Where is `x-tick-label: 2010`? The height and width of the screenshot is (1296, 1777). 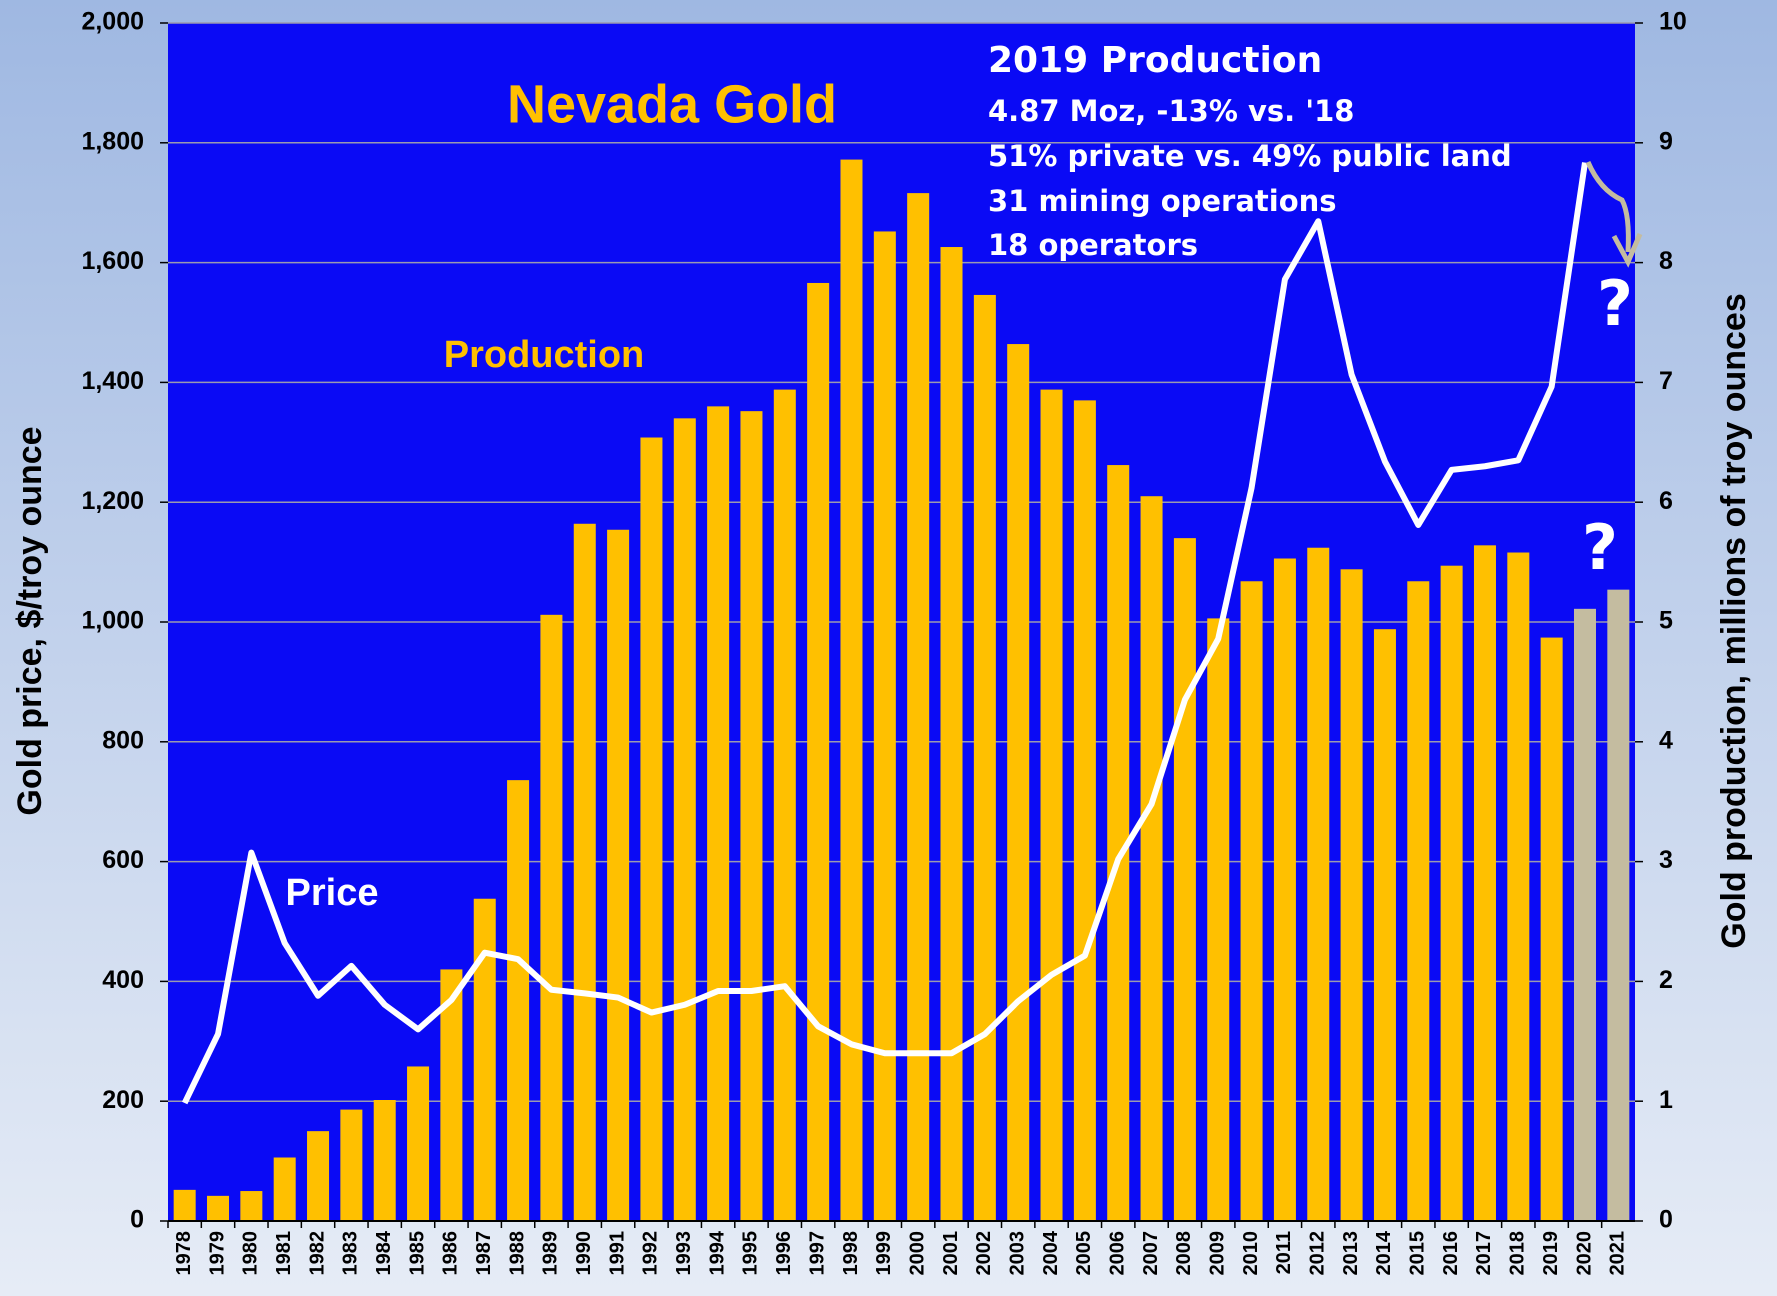
x-tick-label: 2010 is located at coordinates (1251, 1253).